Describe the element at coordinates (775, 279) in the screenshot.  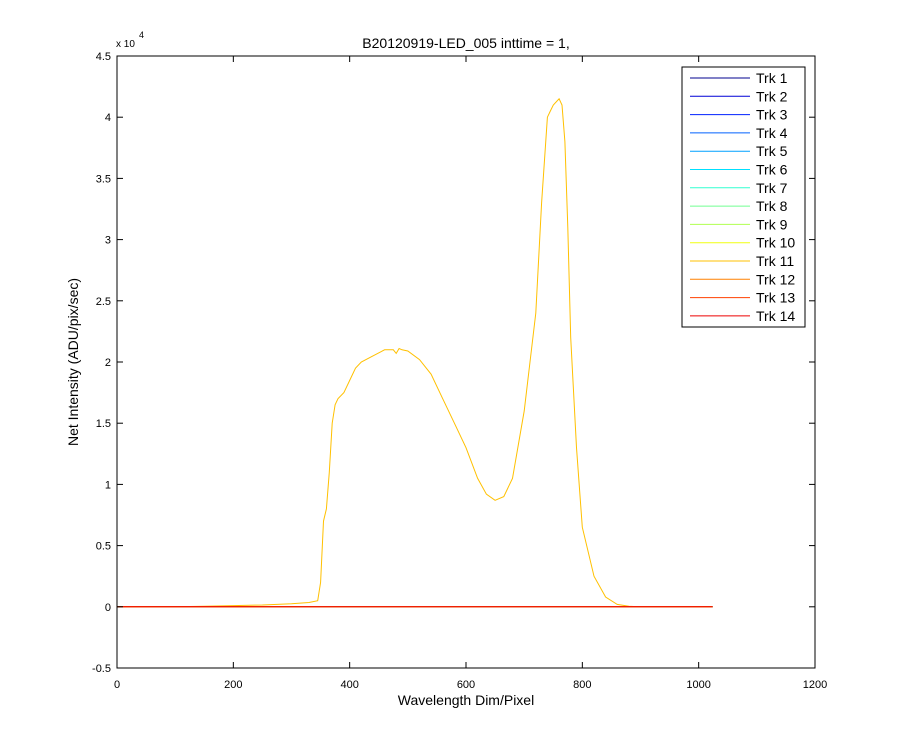
I see `legend-label-trk-12: Trk 12` at that location.